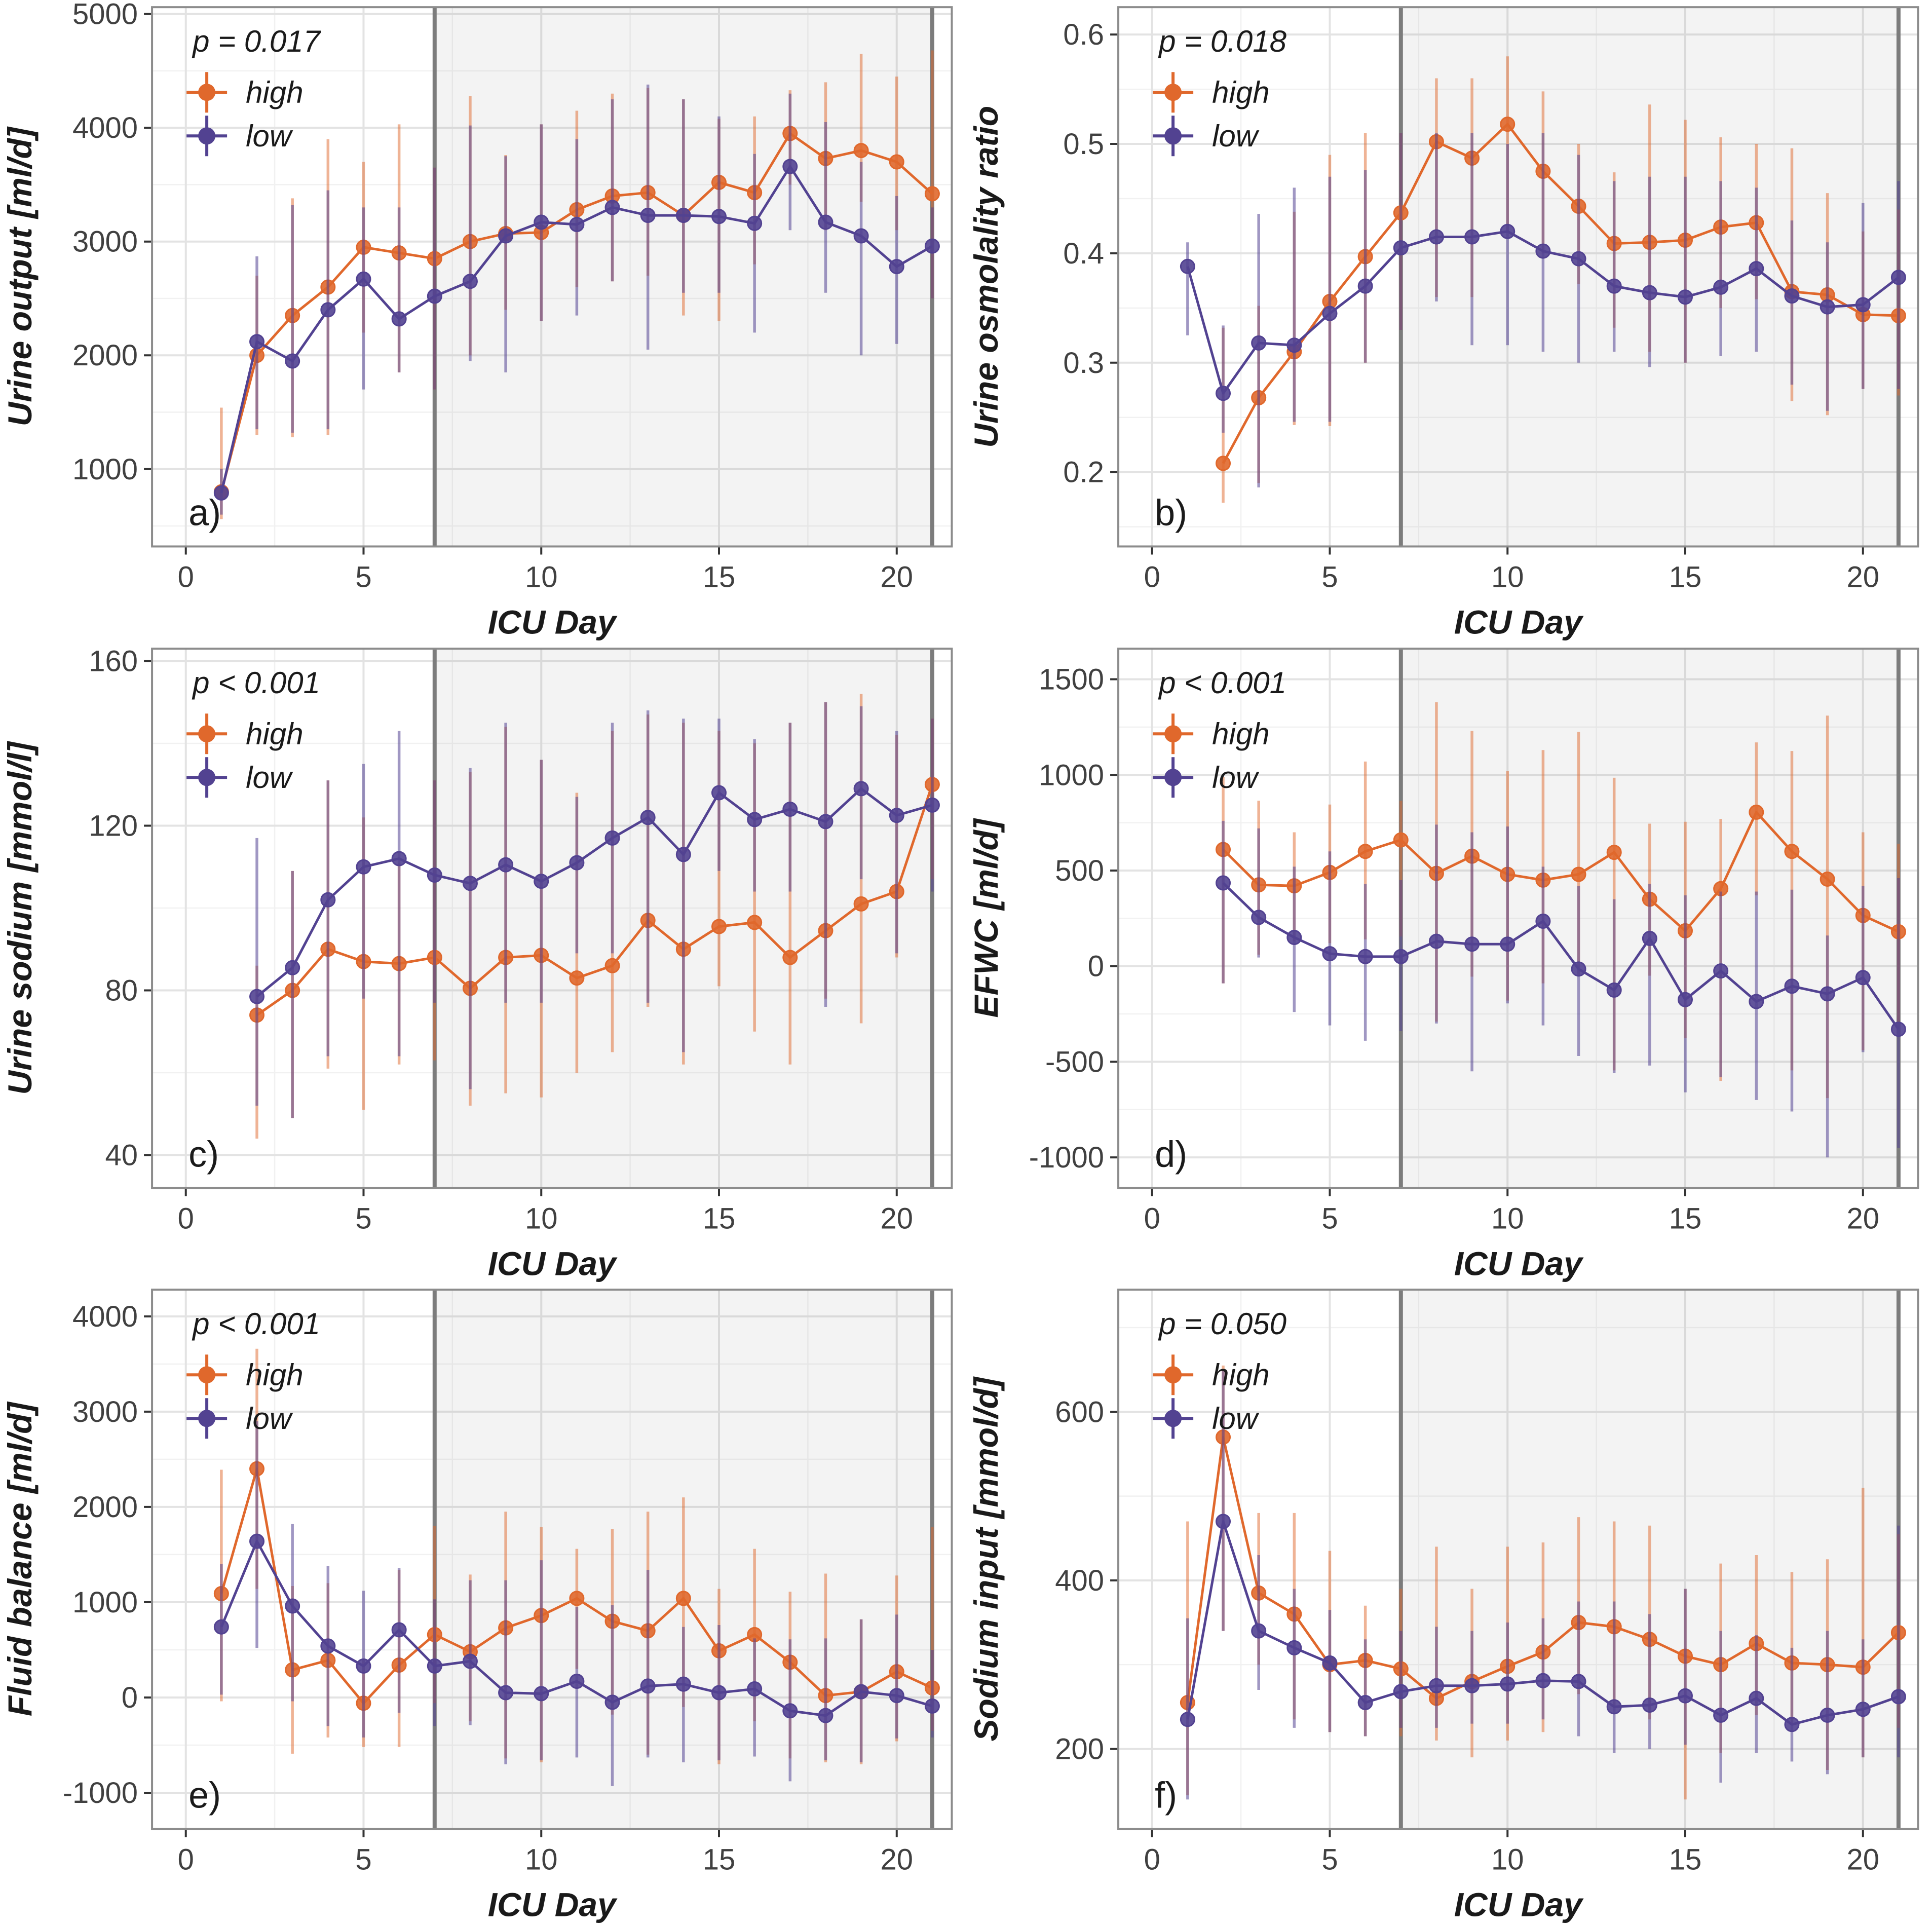  What do you see at coordinates (986, 277) in the screenshot?
I see `y-axis-title: Urine osmolality ratio` at bounding box center [986, 277].